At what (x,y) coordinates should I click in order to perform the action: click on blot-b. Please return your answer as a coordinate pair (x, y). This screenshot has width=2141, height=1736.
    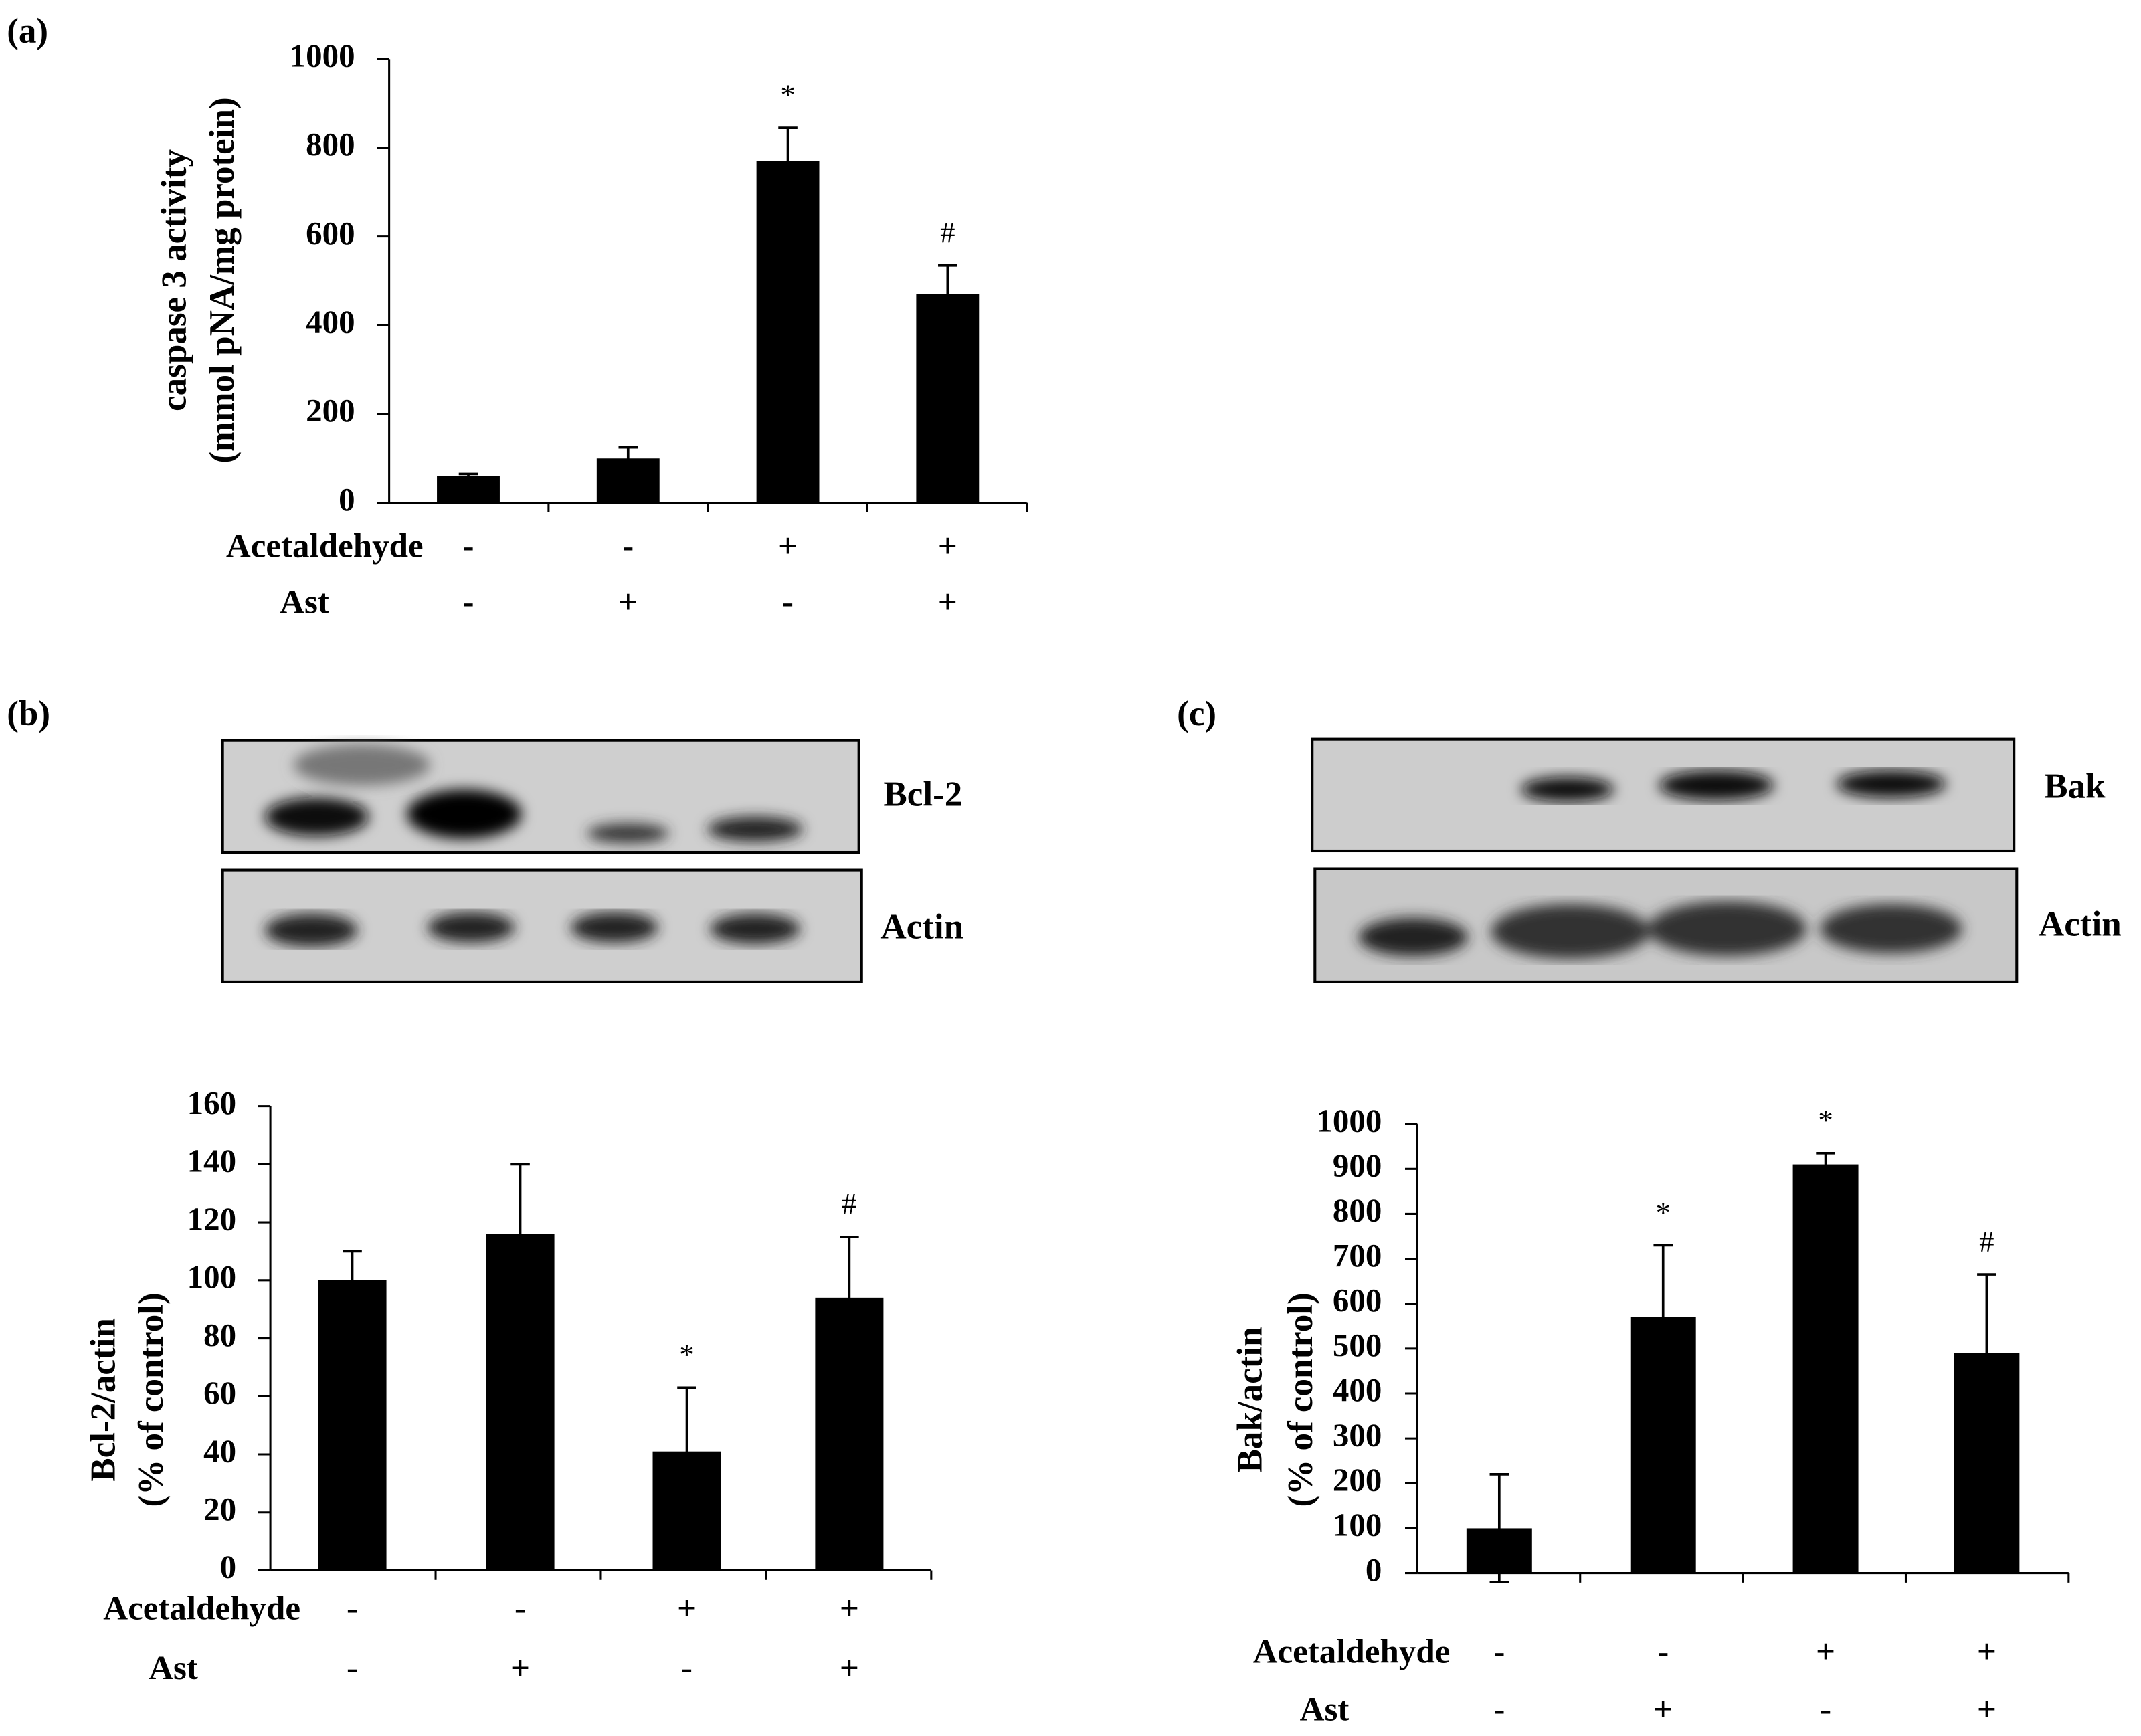
    Looking at the image, I should click on (542, 861).